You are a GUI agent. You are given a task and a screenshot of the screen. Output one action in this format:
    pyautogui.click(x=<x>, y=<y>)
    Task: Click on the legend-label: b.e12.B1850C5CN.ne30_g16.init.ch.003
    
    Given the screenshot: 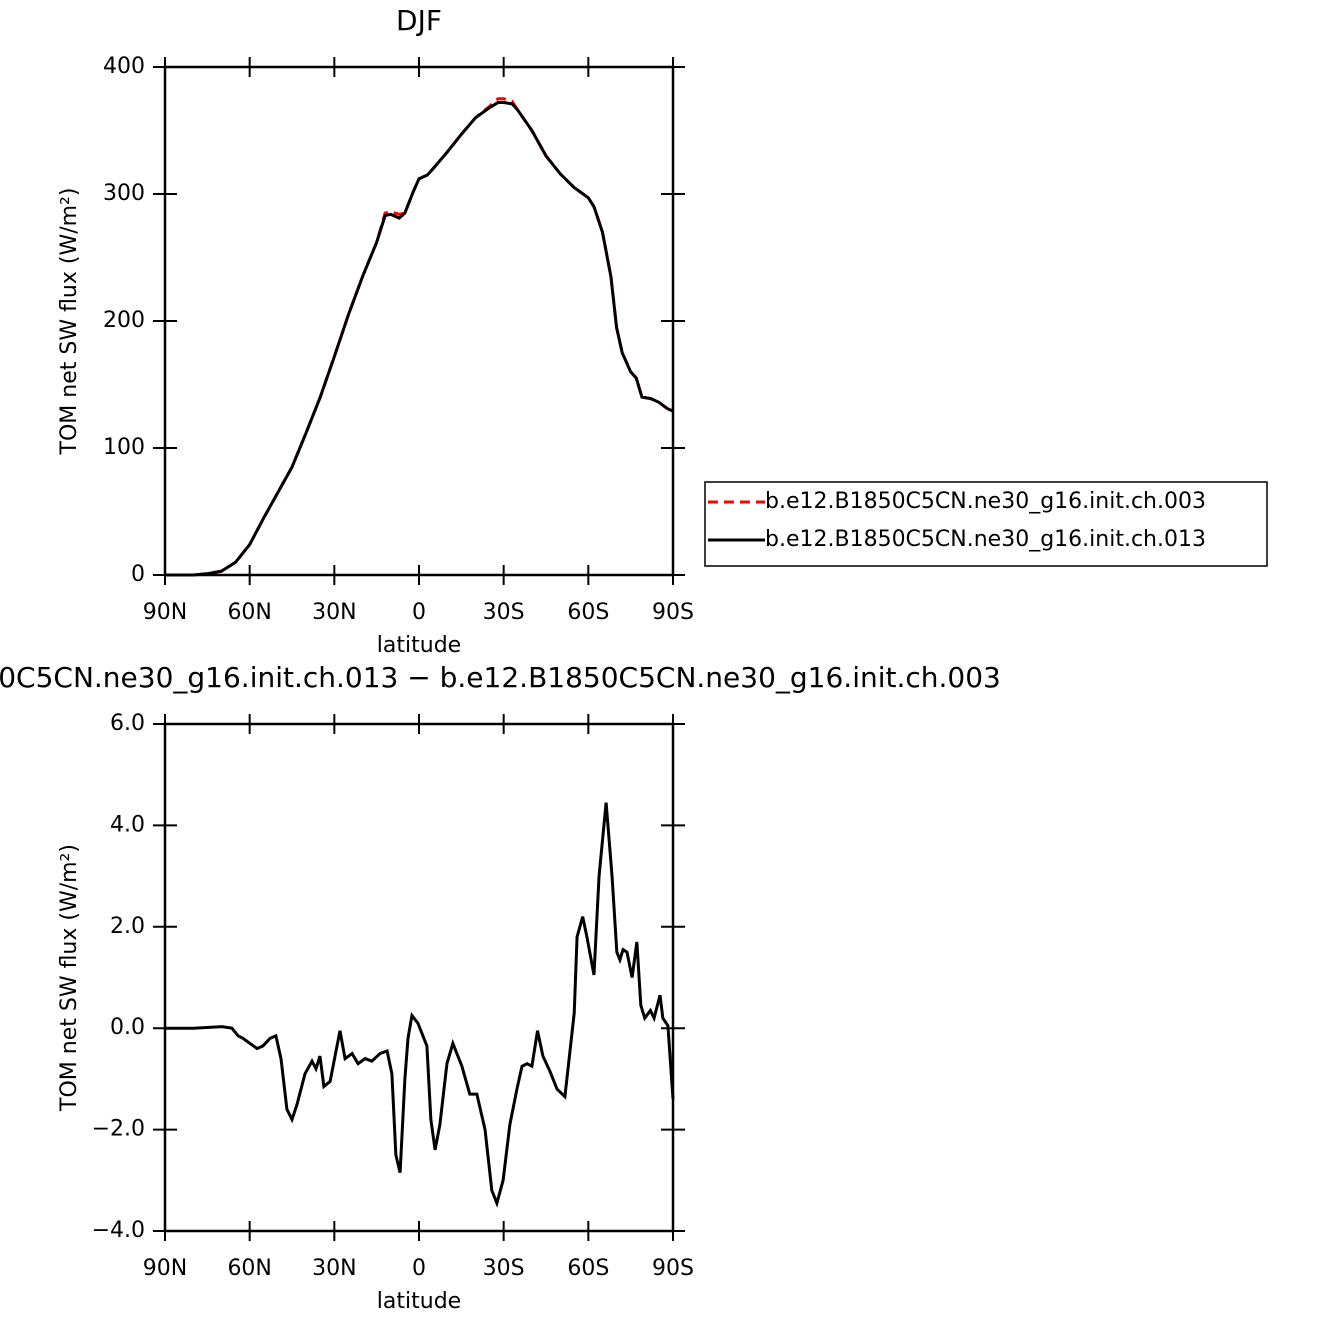 What is the action you would take?
    pyautogui.click(x=985, y=501)
    